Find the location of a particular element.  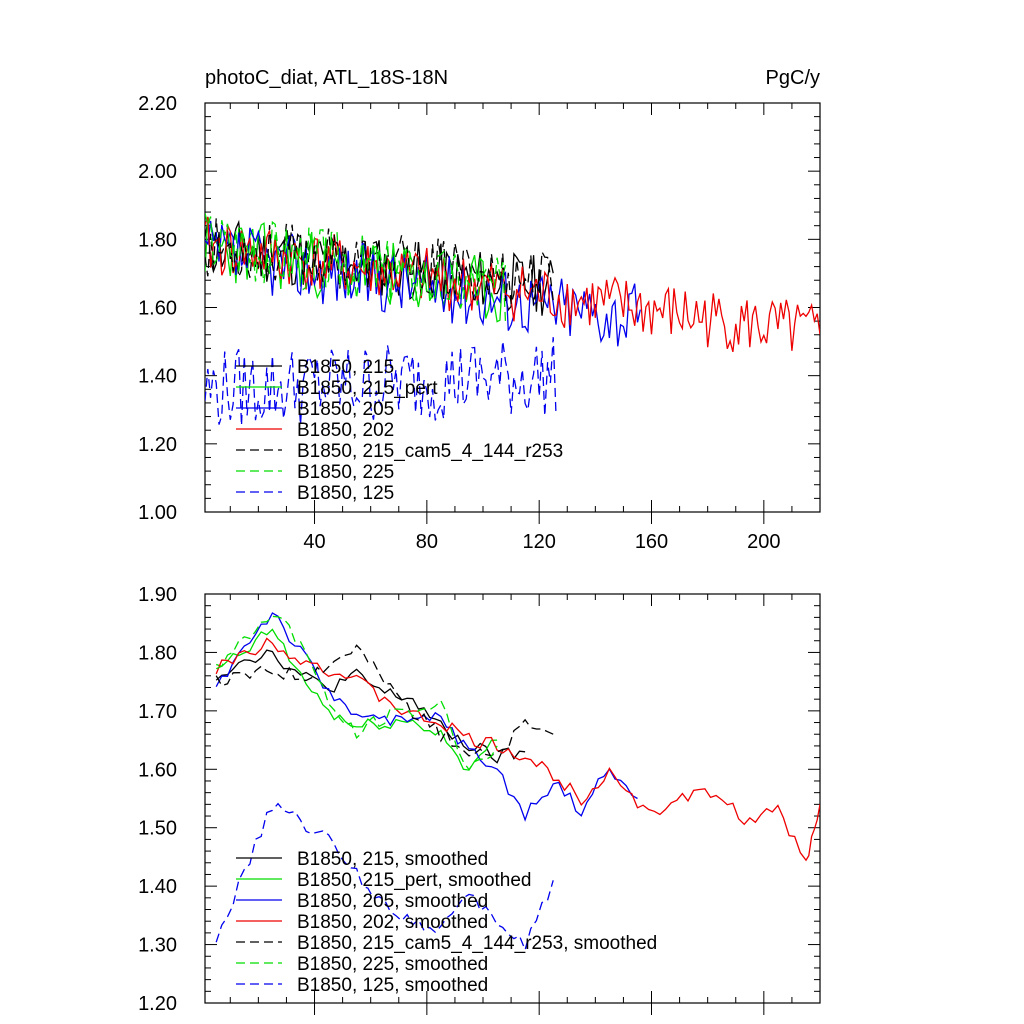

y-tick-label: 1.00 is located at coordinates (157, 513).